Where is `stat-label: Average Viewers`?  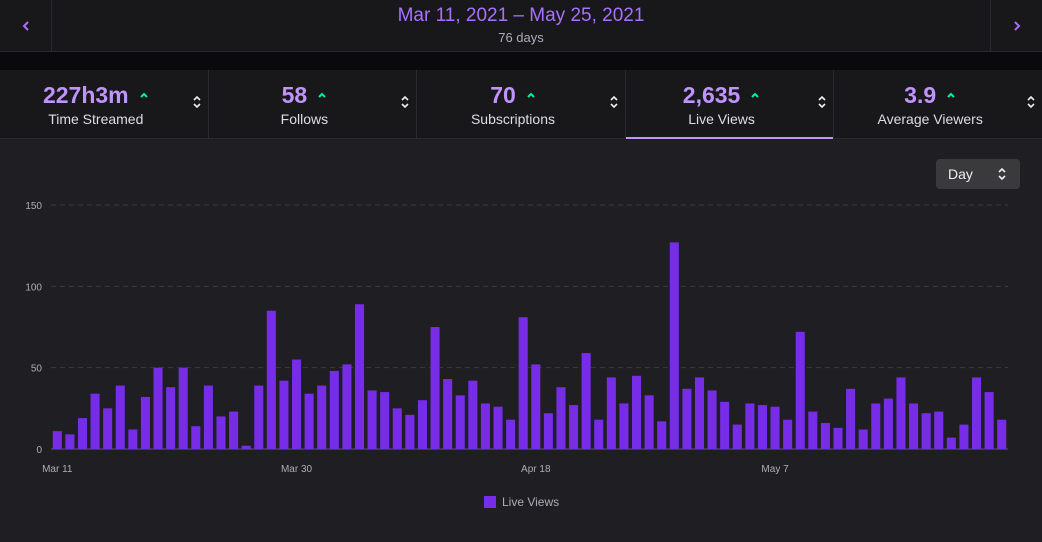
stat-label: Average Viewers is located at coordinates (930, 119).